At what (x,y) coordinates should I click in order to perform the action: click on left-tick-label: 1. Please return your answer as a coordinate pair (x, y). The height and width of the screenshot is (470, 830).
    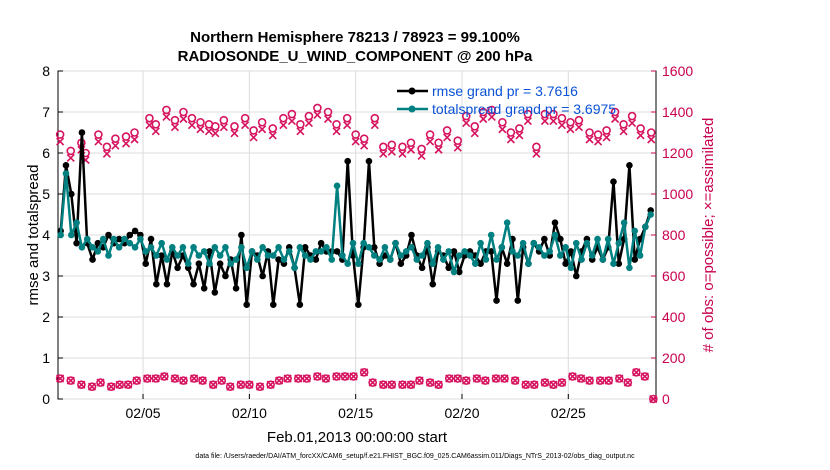
    Looking at the image, I should click on (46, 358).